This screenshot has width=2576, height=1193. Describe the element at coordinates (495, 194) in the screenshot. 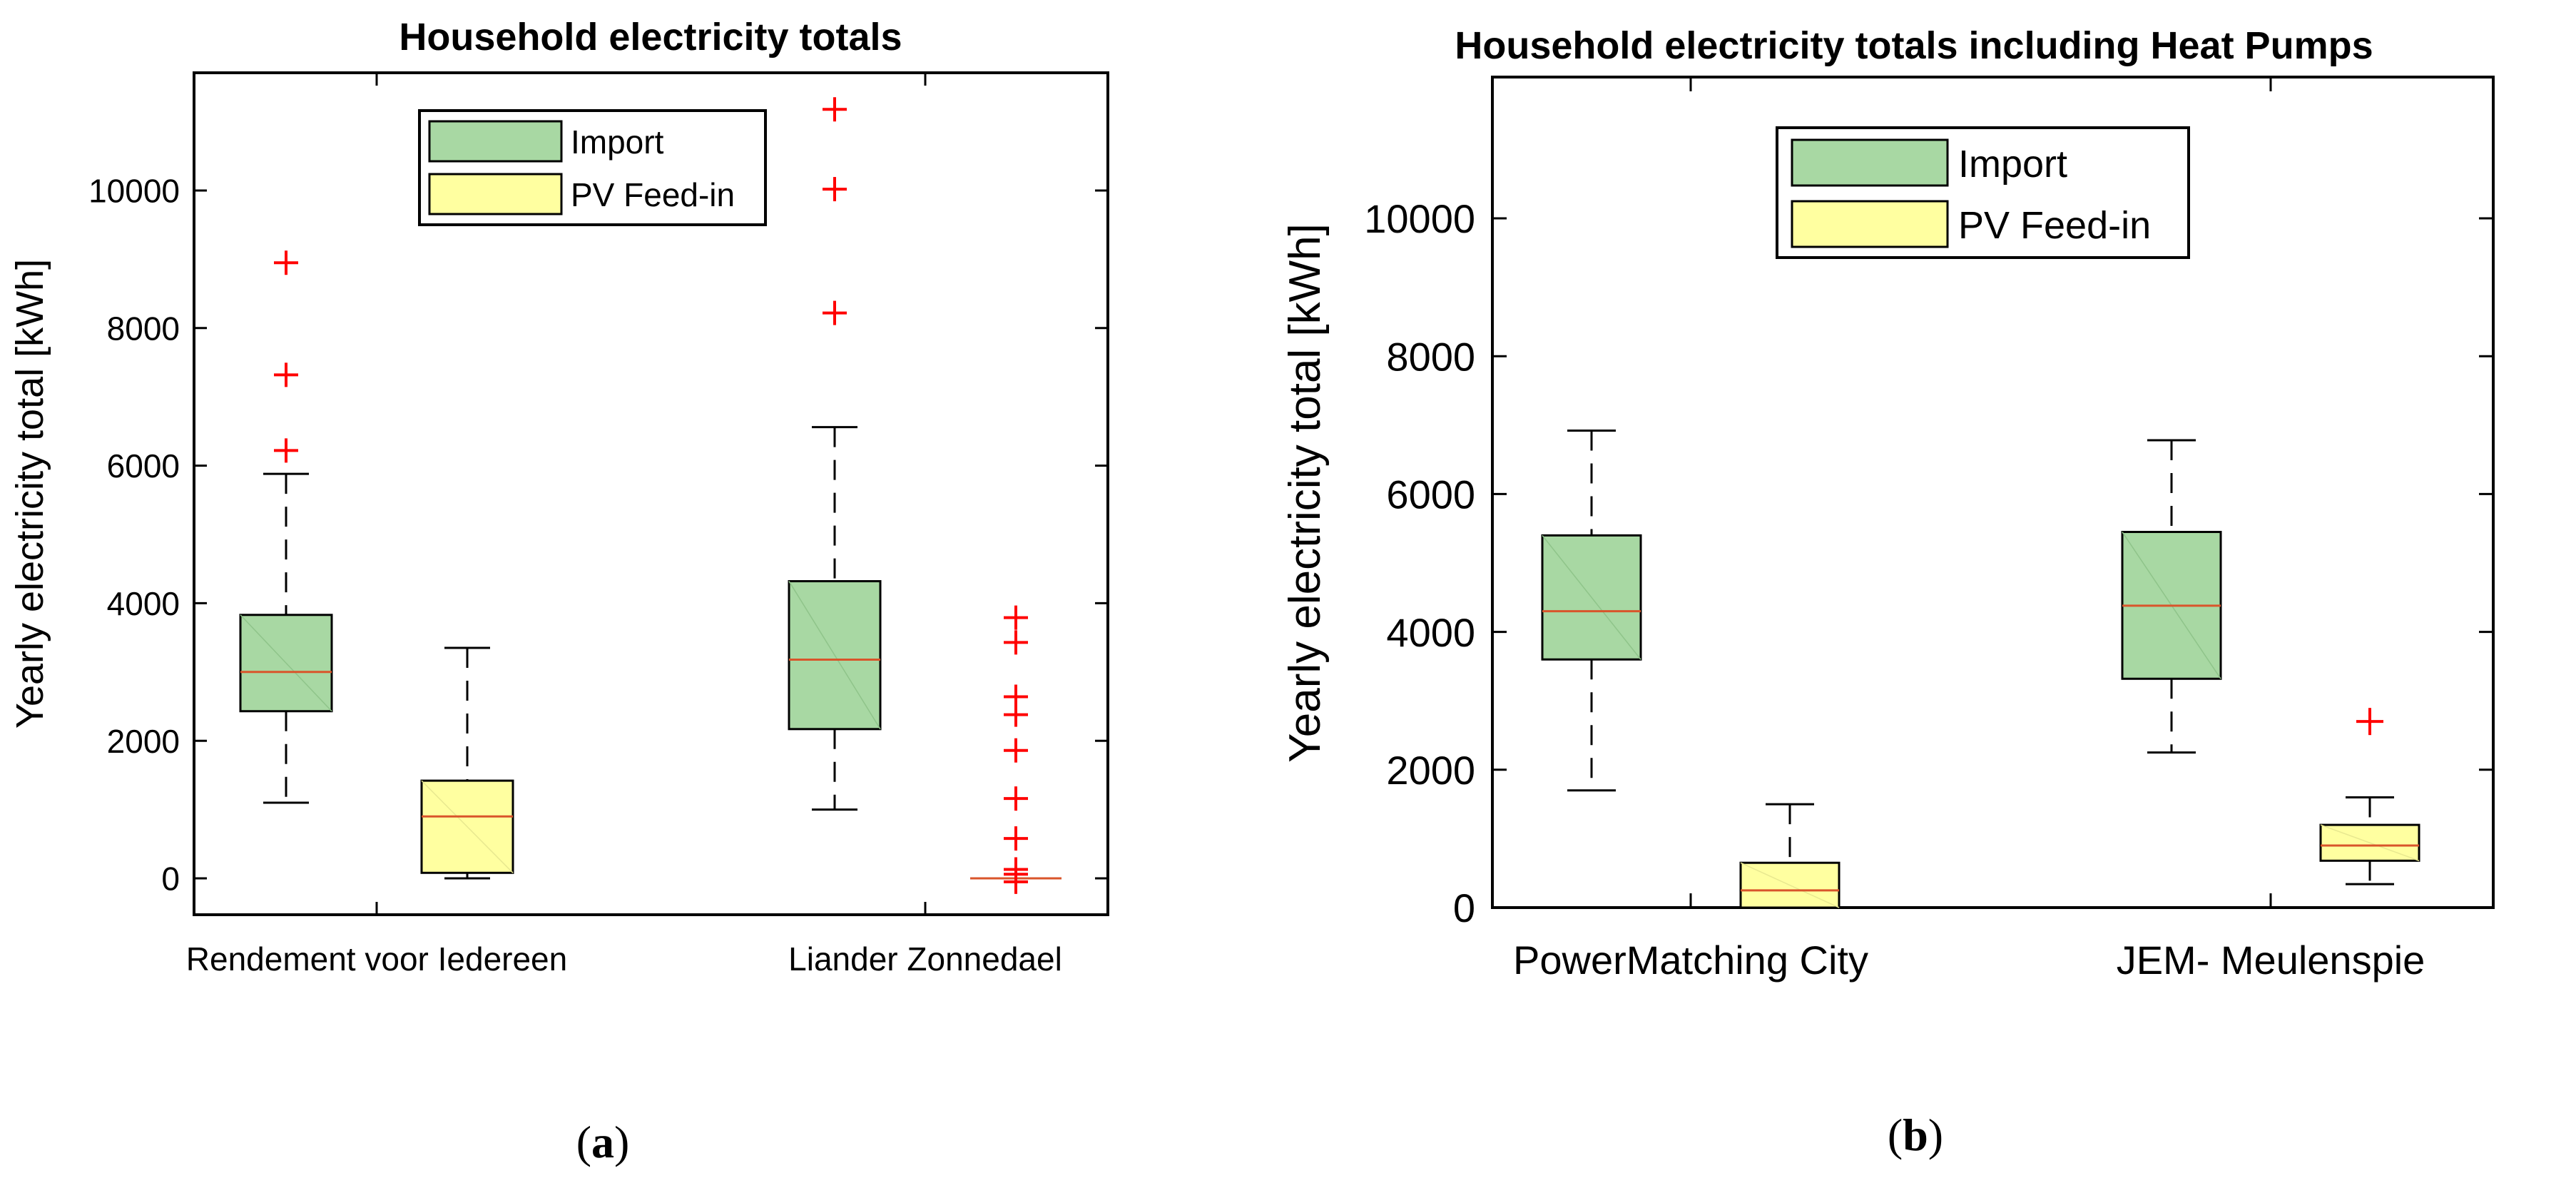

I see `panel-a-legend-pv-swatch` at that location.